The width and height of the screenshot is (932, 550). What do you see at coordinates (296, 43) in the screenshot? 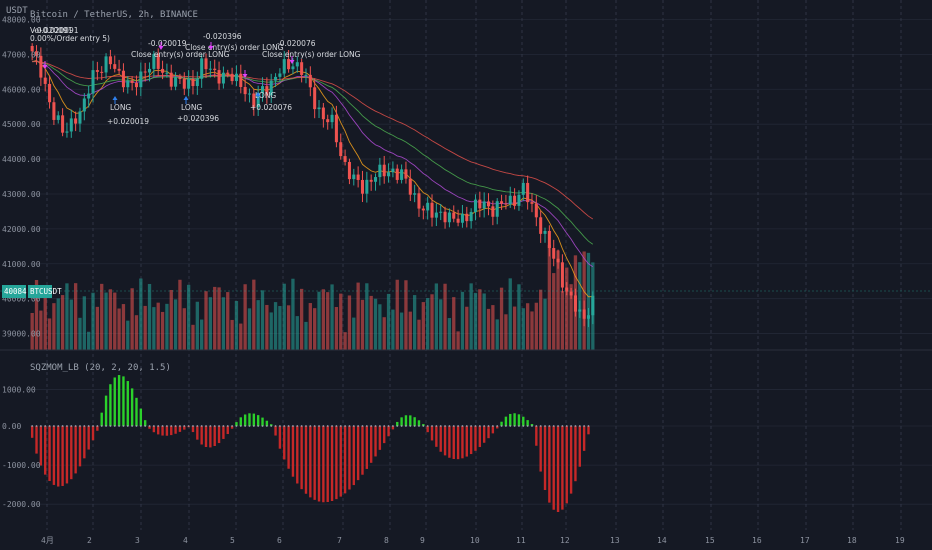
I see `exit-label: -0.020076` at bounding box center [296, 43].